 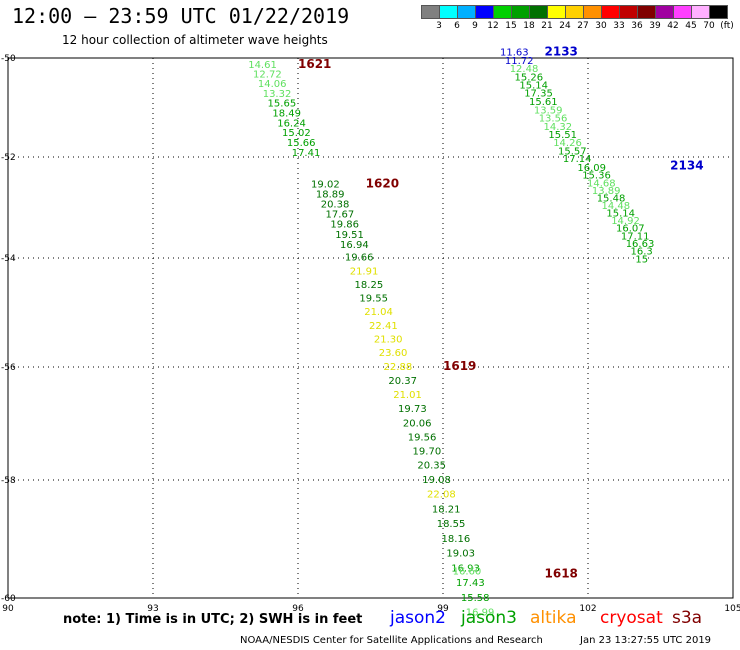 What do you see at coordinates (686, 166) in the screenshot?
I see `pass-number-label: 2134` at bounding box center [686, 166].